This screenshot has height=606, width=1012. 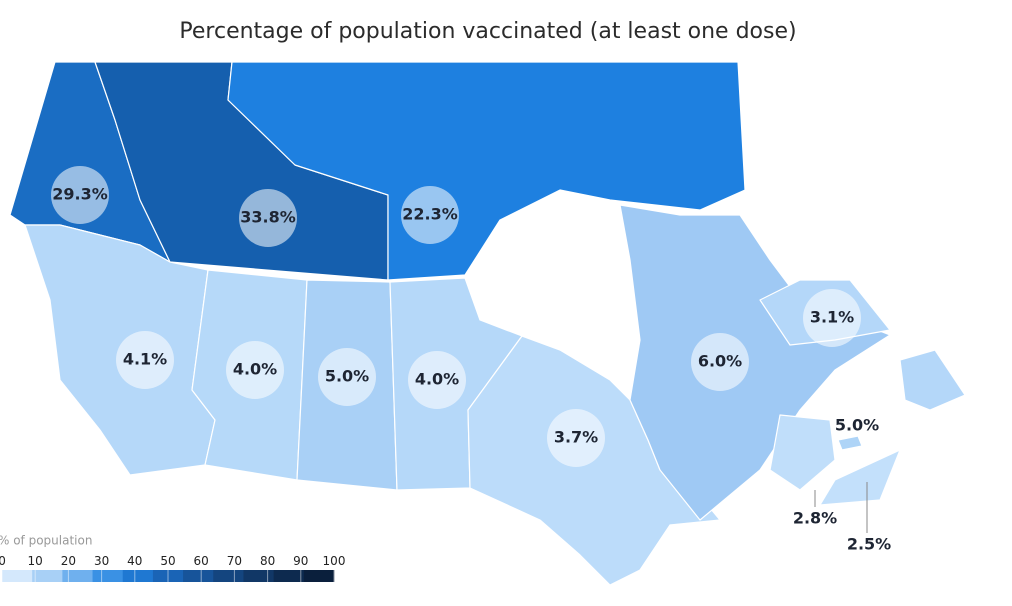 What do you see at coordinates (167, 561) in the screenshot?
I see `legend-tick-label: 50` at bounding box center [167, 561].